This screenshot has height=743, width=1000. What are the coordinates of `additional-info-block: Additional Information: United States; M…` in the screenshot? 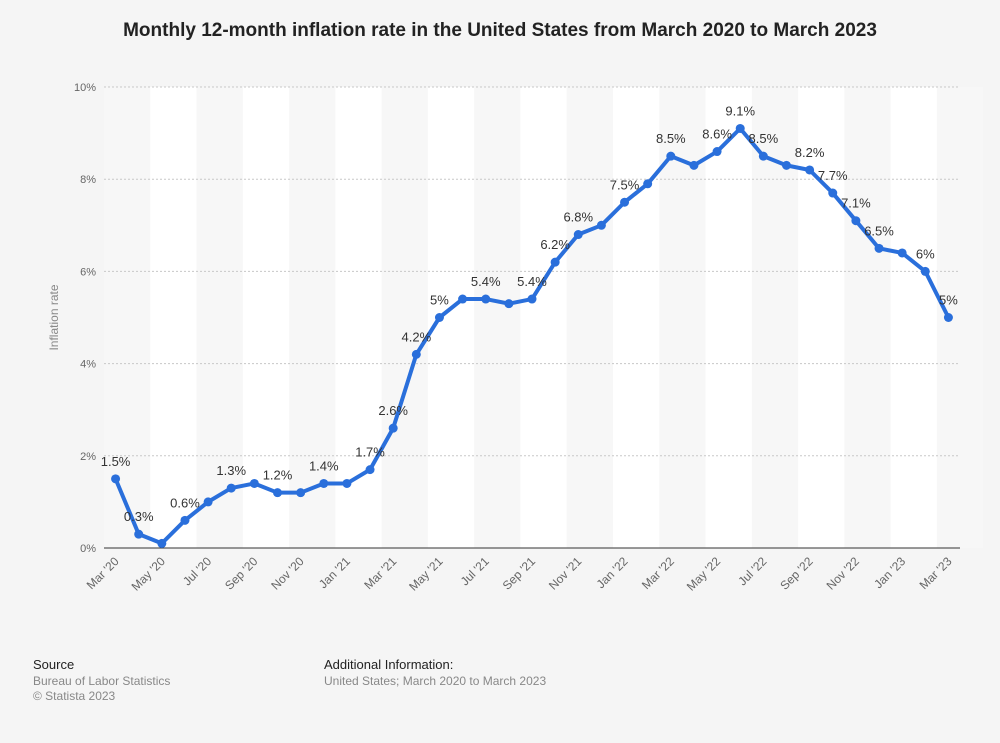 It's located at (435, 673).